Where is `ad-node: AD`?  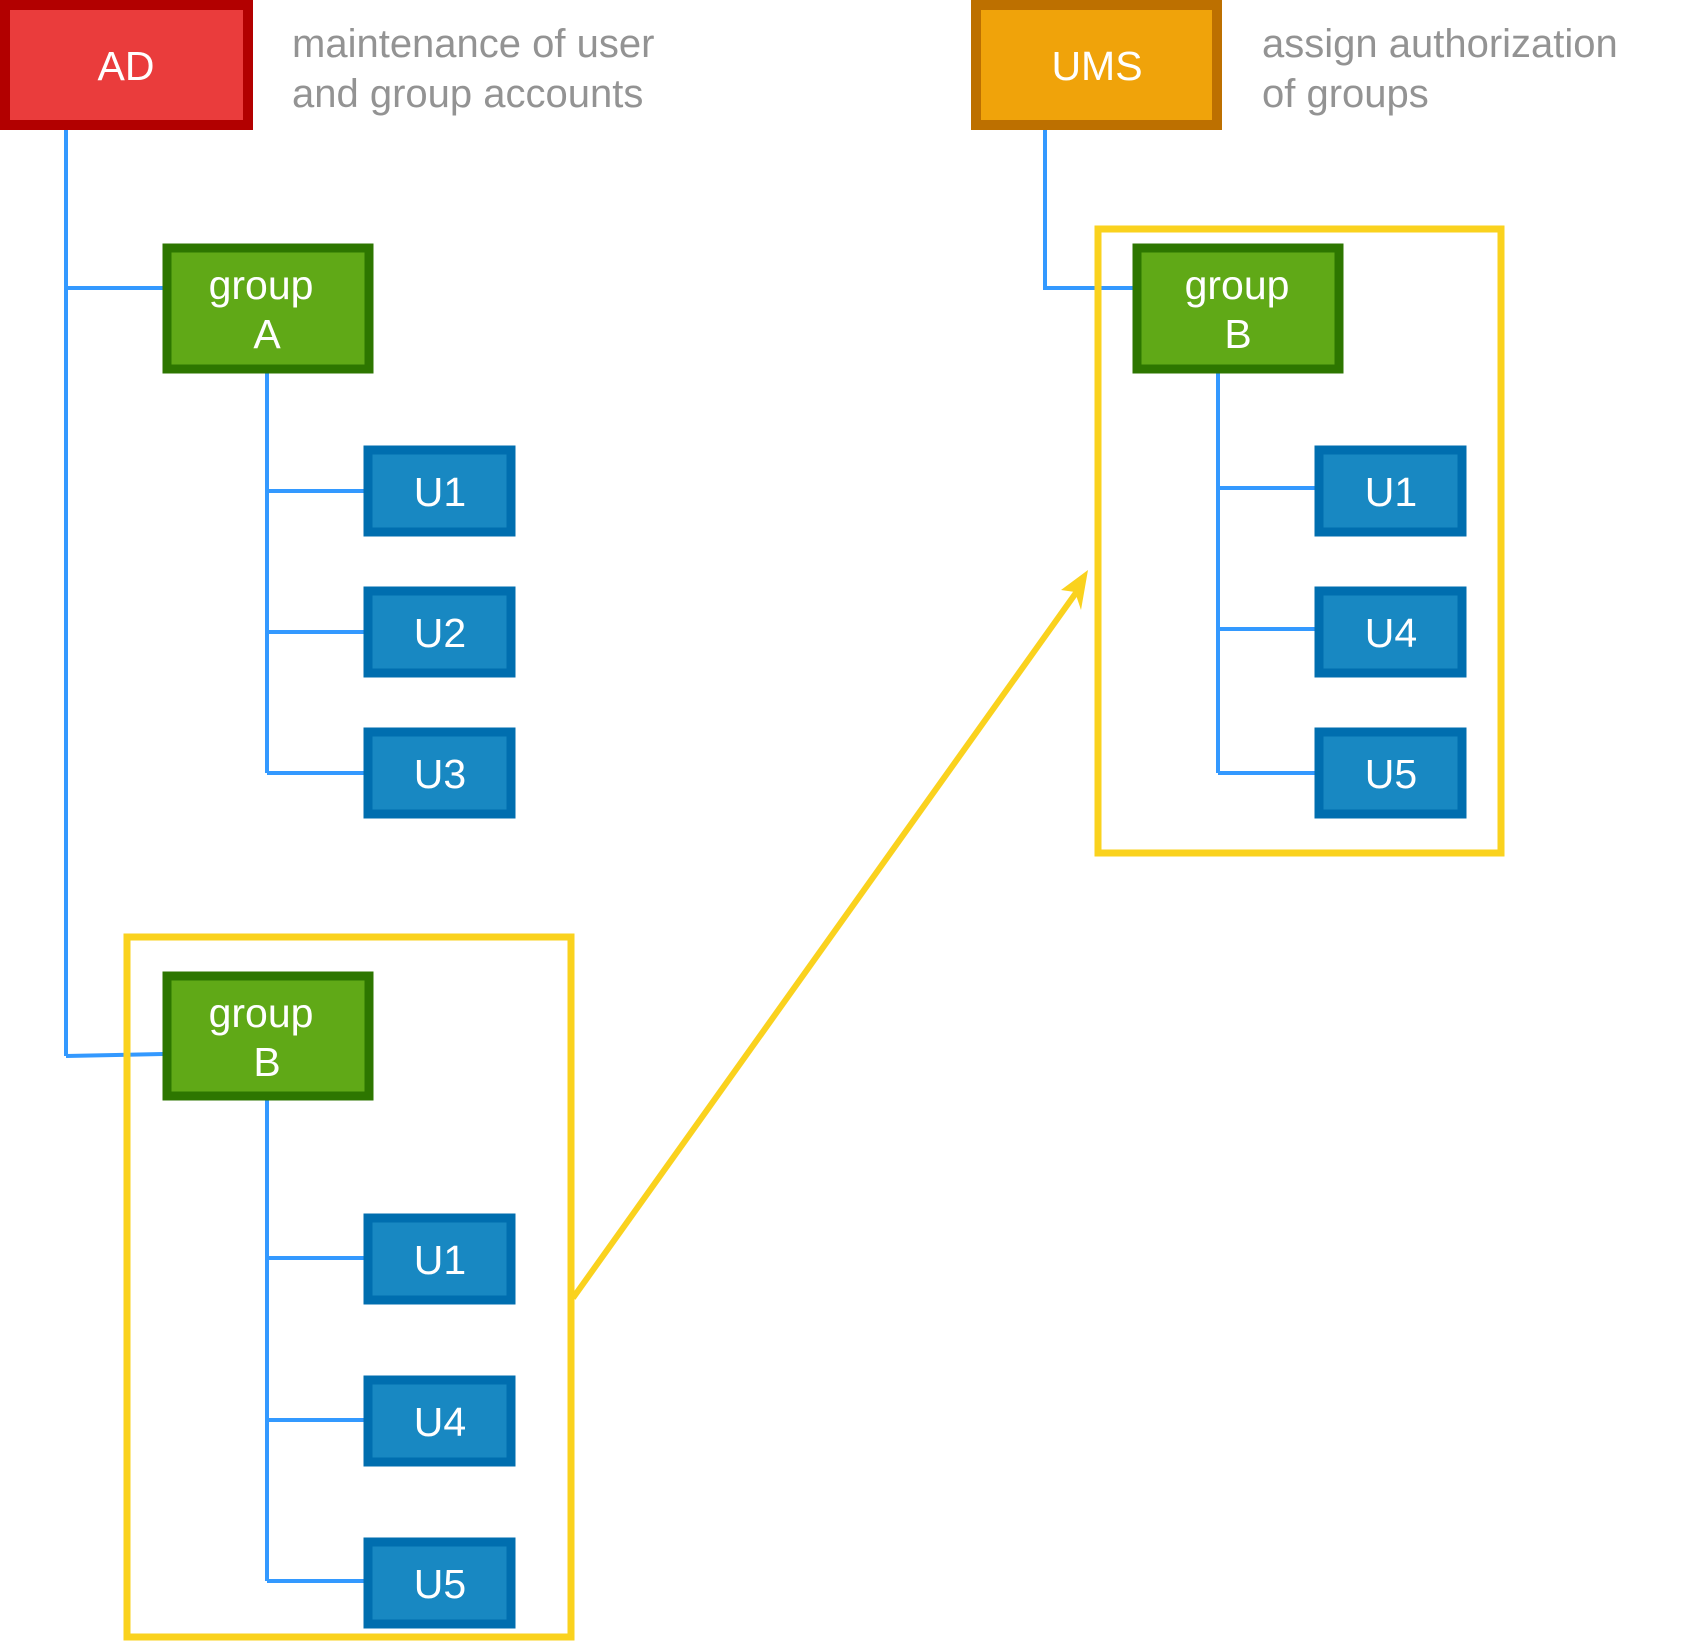 ad-node: AD is located at coordinates (126, 65).